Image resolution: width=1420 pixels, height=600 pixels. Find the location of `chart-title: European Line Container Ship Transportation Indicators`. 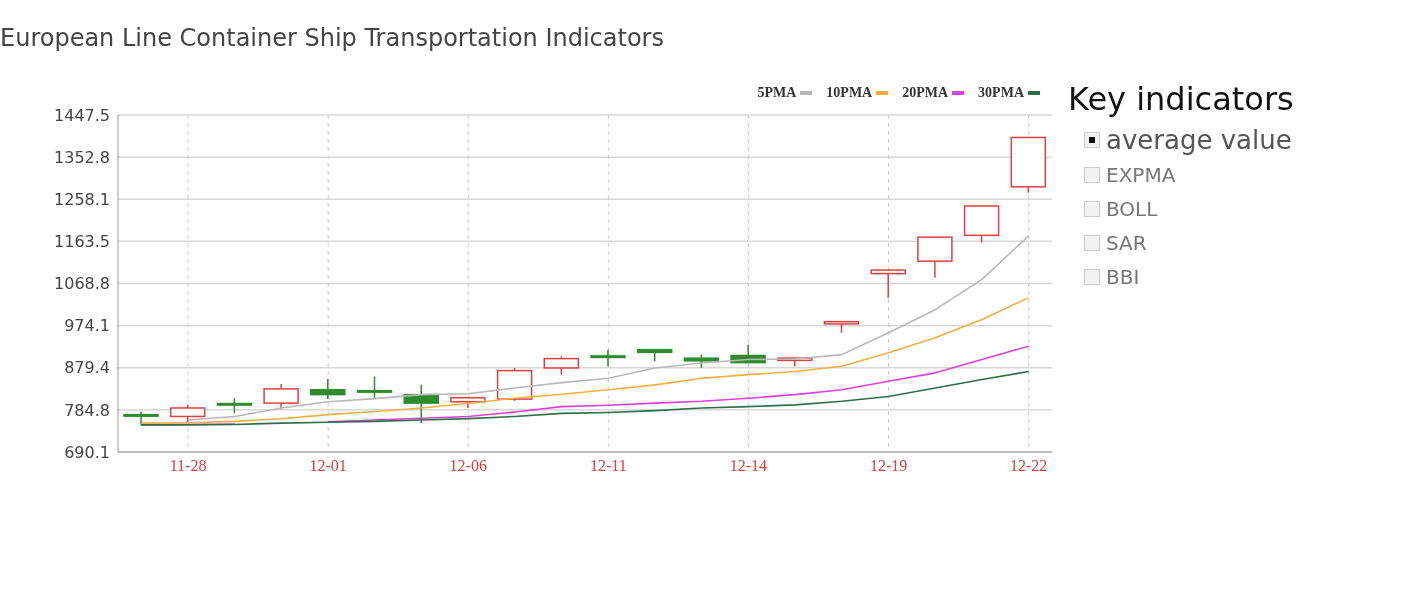

chart-title: European Line Container Ship Transportation Indicators is located at coordinates (332, 38).